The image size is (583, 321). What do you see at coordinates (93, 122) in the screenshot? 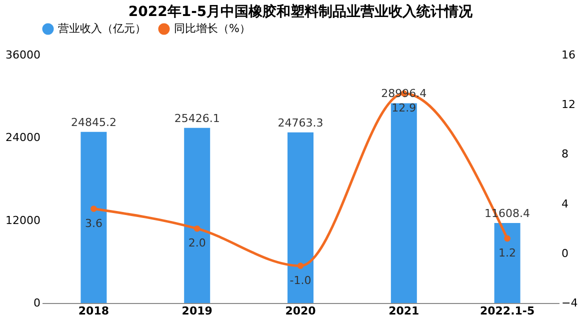
I see `data-label: 24845.2` at bounding box center [93, 122].